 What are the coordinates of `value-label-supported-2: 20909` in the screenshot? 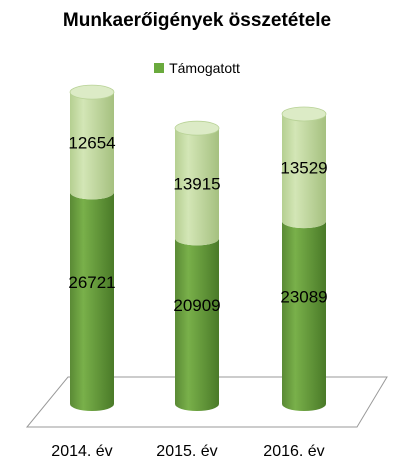 It's located at (196, 305).